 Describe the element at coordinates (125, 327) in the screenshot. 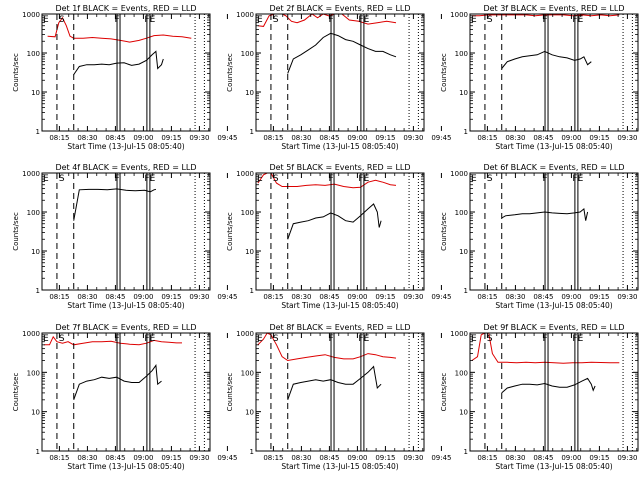

I see `panel-title: Det 7f BLACK = Events, RED = LLD` at that location.